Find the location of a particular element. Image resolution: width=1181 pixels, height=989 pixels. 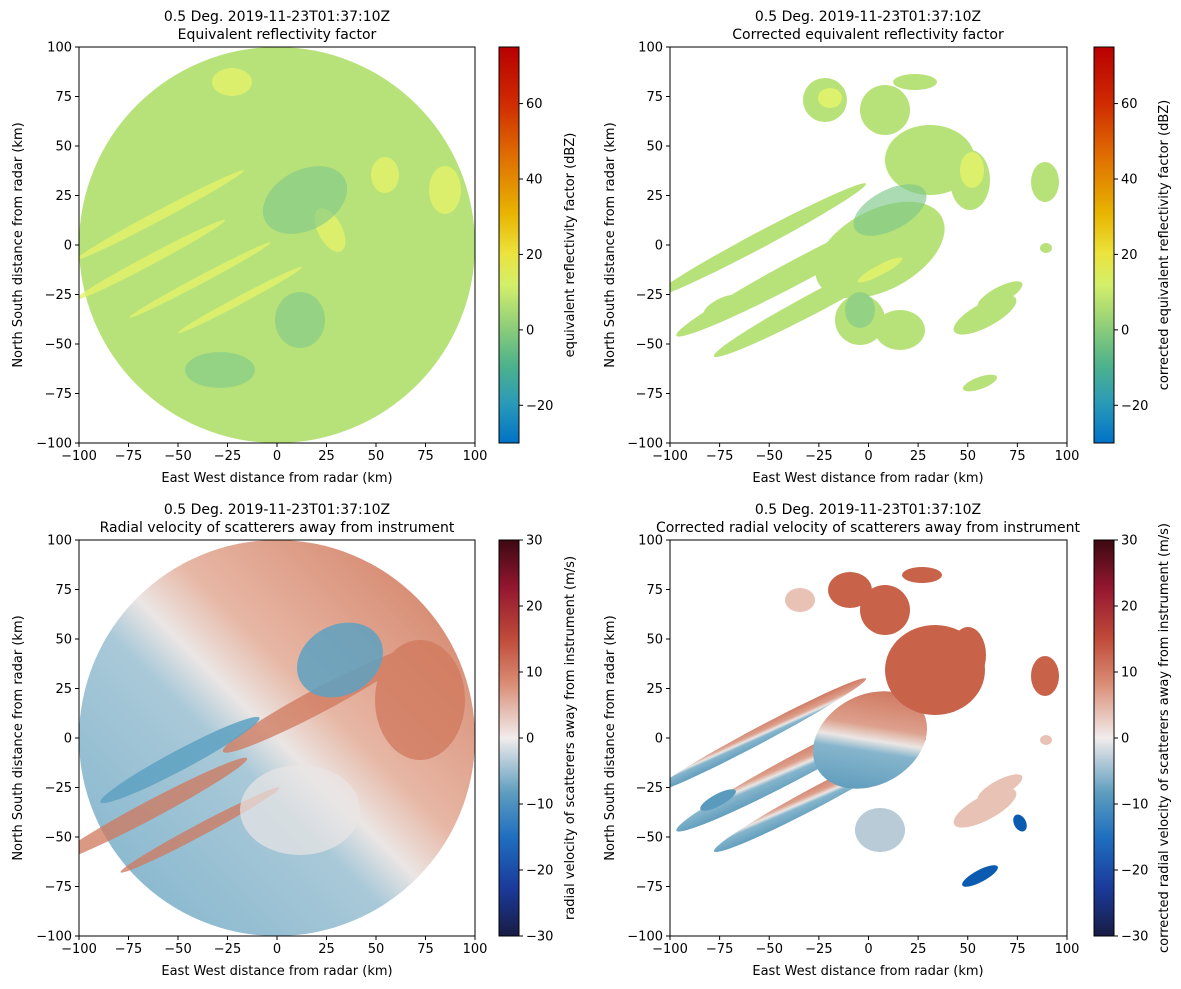

colorbar-tick-label: 30 is located at coordinates (534, 541).